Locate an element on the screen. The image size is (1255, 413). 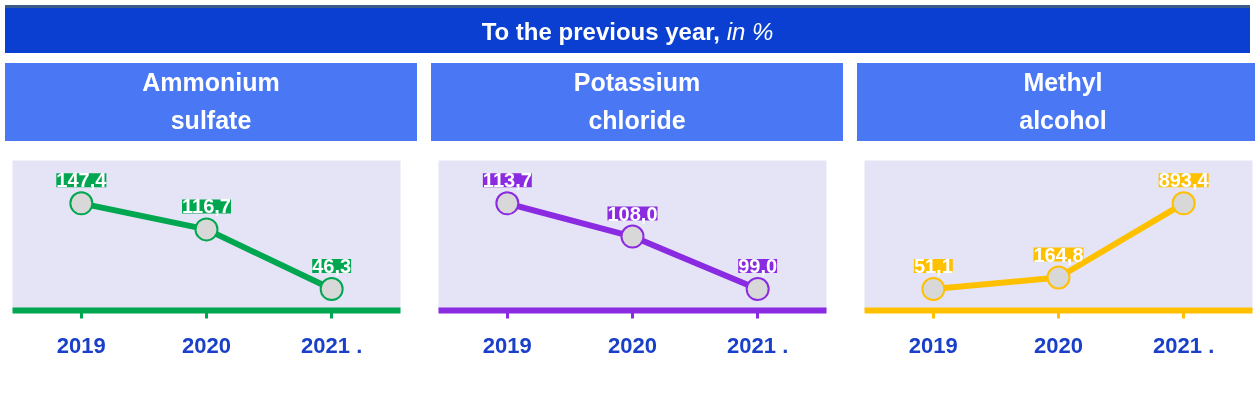
data-label: 893,4 is located at coordinates (1184, 180).